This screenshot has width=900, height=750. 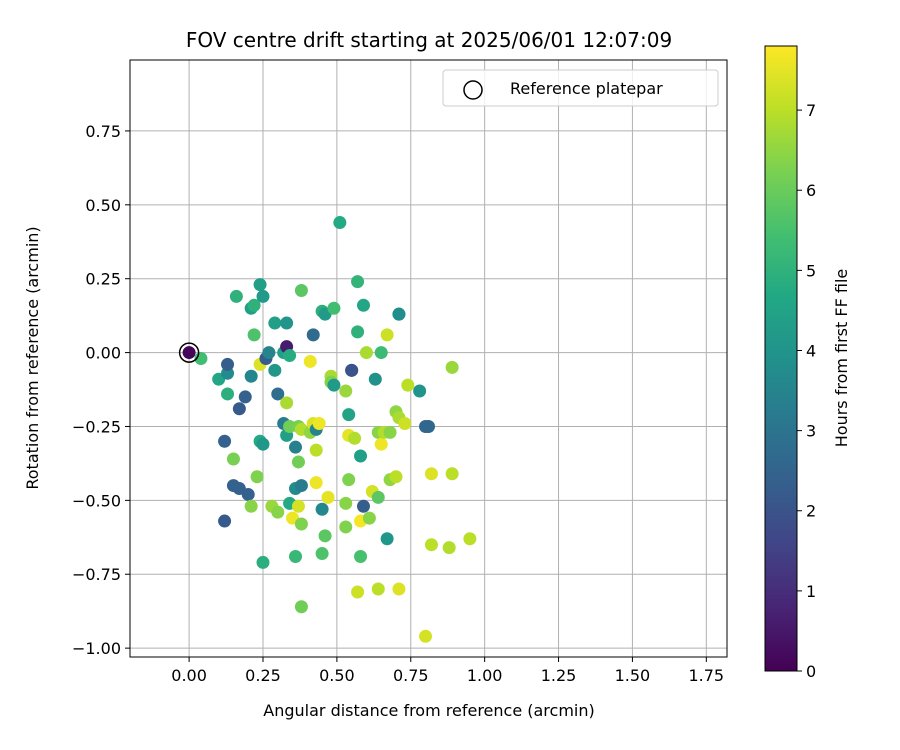 What do you see at coordinates (586, 88) in the screenshot?
I see `legend-entry-reference: Reference platepar` at bounding box center [586, 88].